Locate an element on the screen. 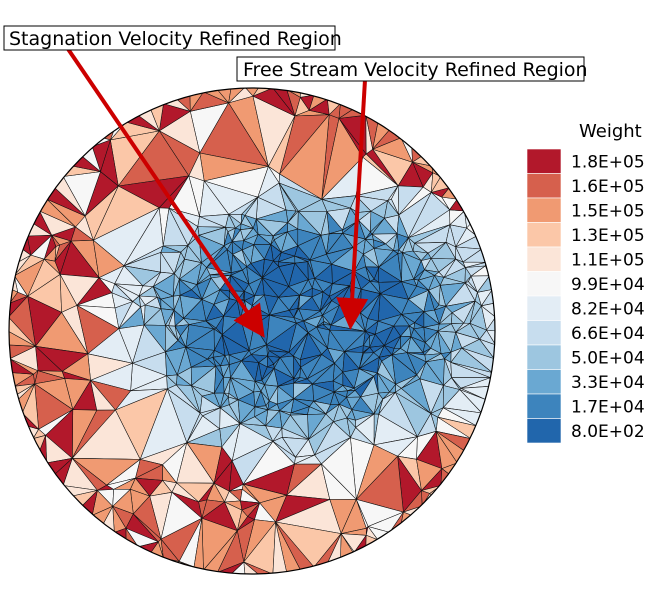  legend-tick-label: 8.0E+02 is located at coordinates (608, 432).